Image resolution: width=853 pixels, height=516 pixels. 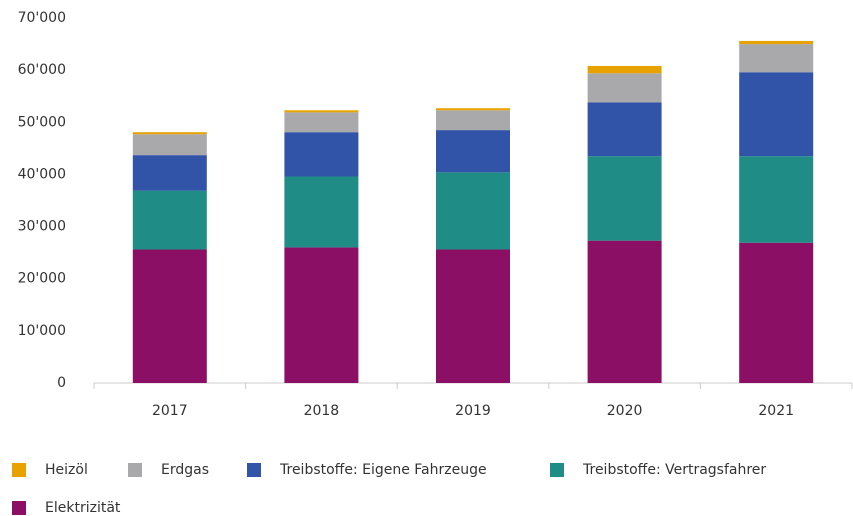 I want to click on x-tick-label: 2017, so click(x=170, y=411).